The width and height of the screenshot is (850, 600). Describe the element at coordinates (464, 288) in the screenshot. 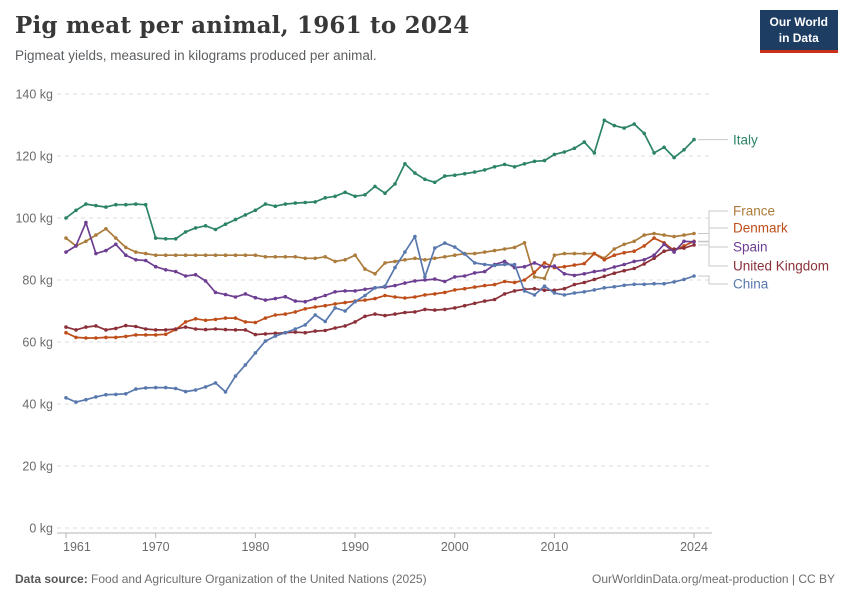

I see `series-point-denmark-2001` at that location.